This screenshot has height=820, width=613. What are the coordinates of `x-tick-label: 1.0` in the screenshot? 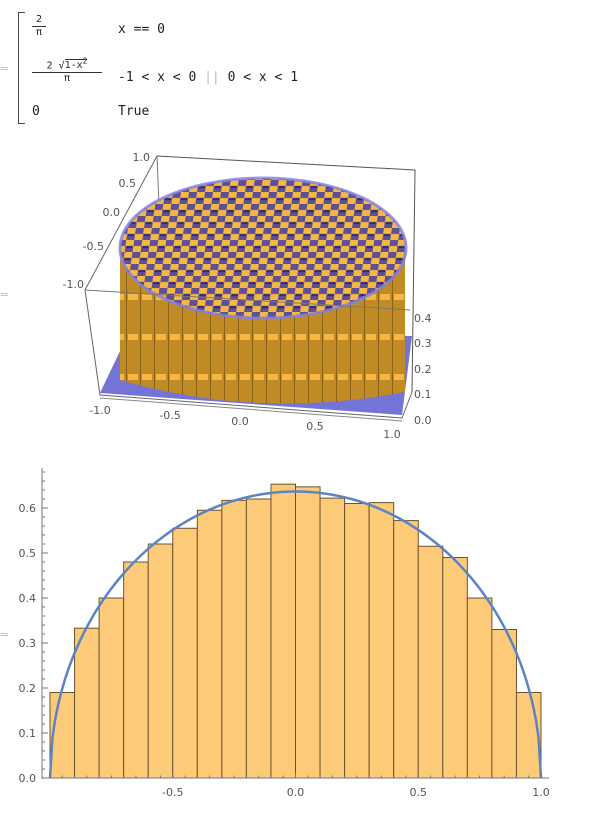 It's located at (541, 792).